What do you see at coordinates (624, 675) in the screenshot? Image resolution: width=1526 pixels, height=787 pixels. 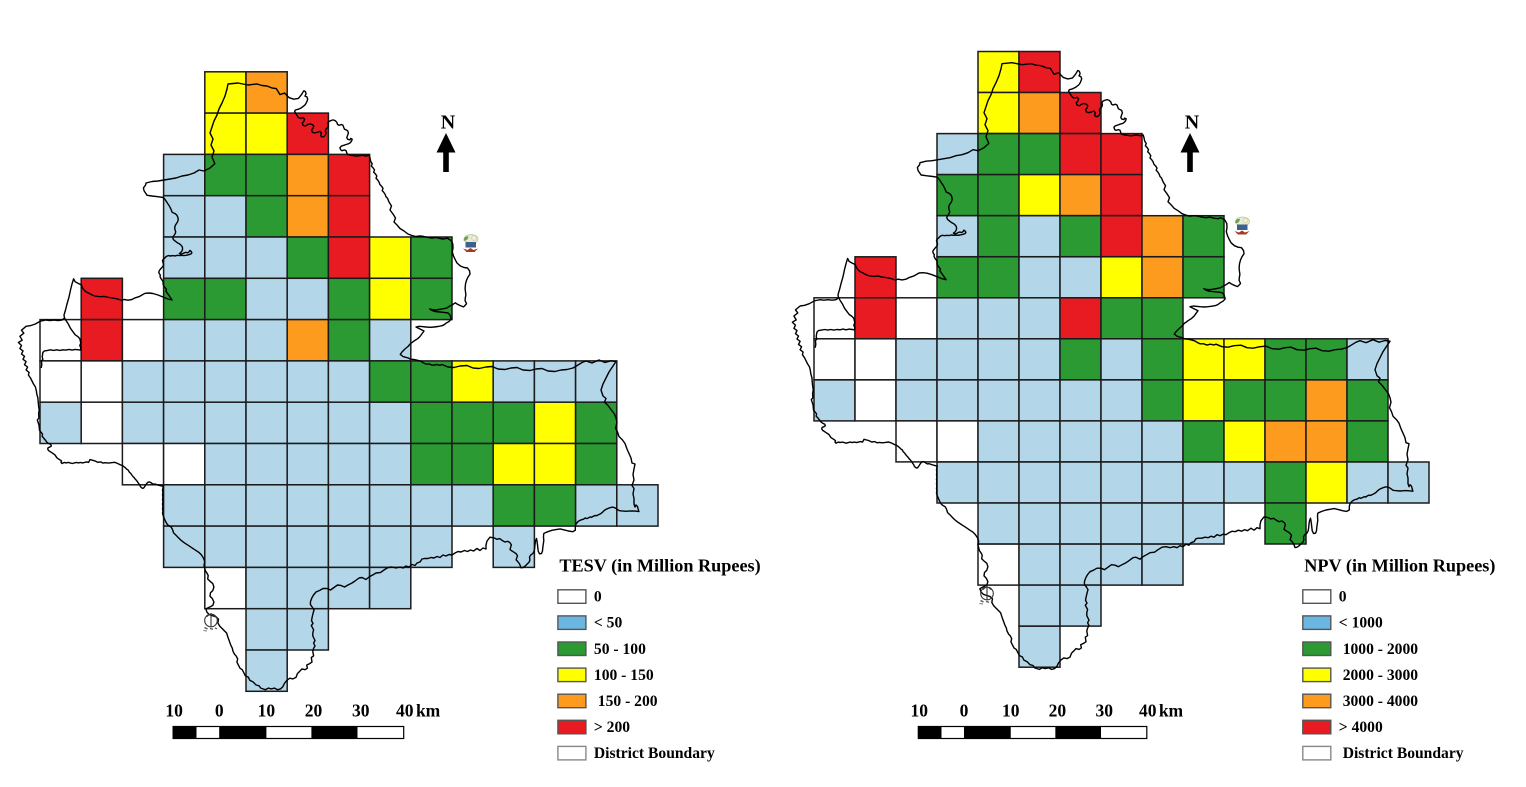 I see `svg-text: 100 - 150` at bounding box center [624, 675].